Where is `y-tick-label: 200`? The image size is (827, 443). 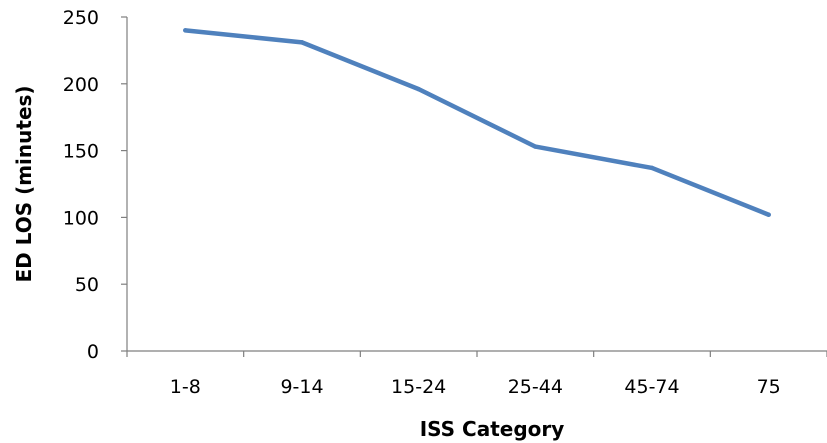
y-tick-label: 200 is located at coordinates (81, 85).